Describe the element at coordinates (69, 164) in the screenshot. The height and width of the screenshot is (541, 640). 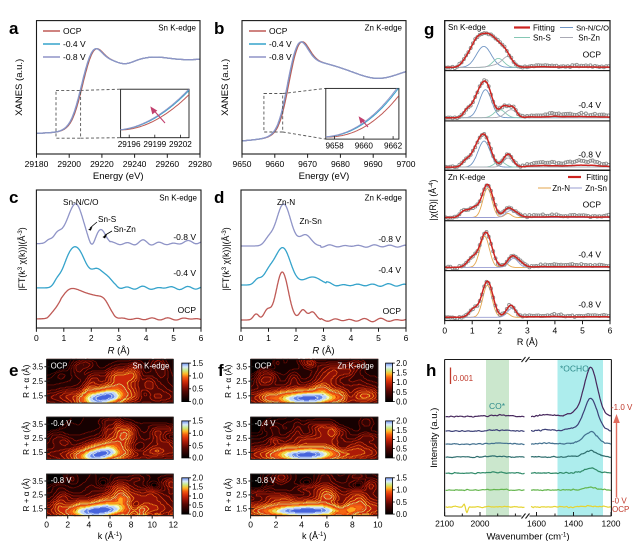
I see `svg-text: 29200` at that location.